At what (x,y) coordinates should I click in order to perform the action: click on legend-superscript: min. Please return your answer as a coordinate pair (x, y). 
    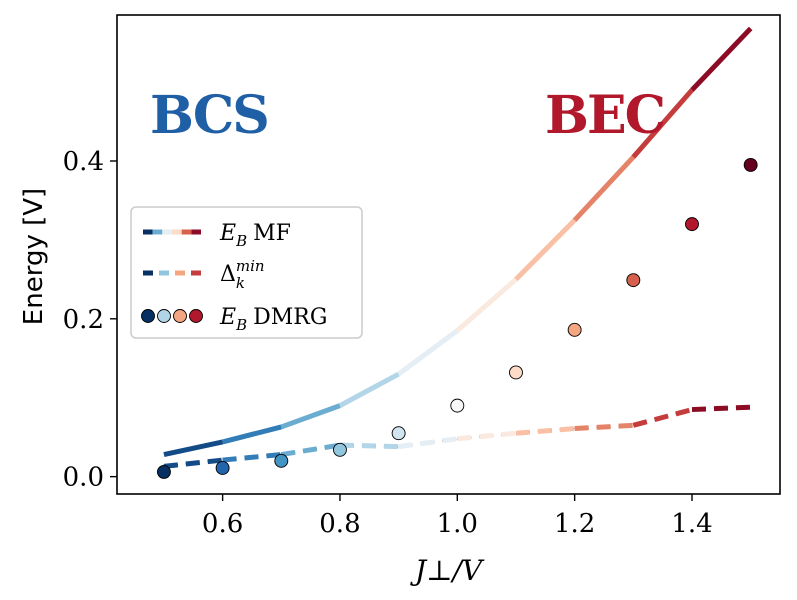
    Looking at the image, I should click on (250, 266).